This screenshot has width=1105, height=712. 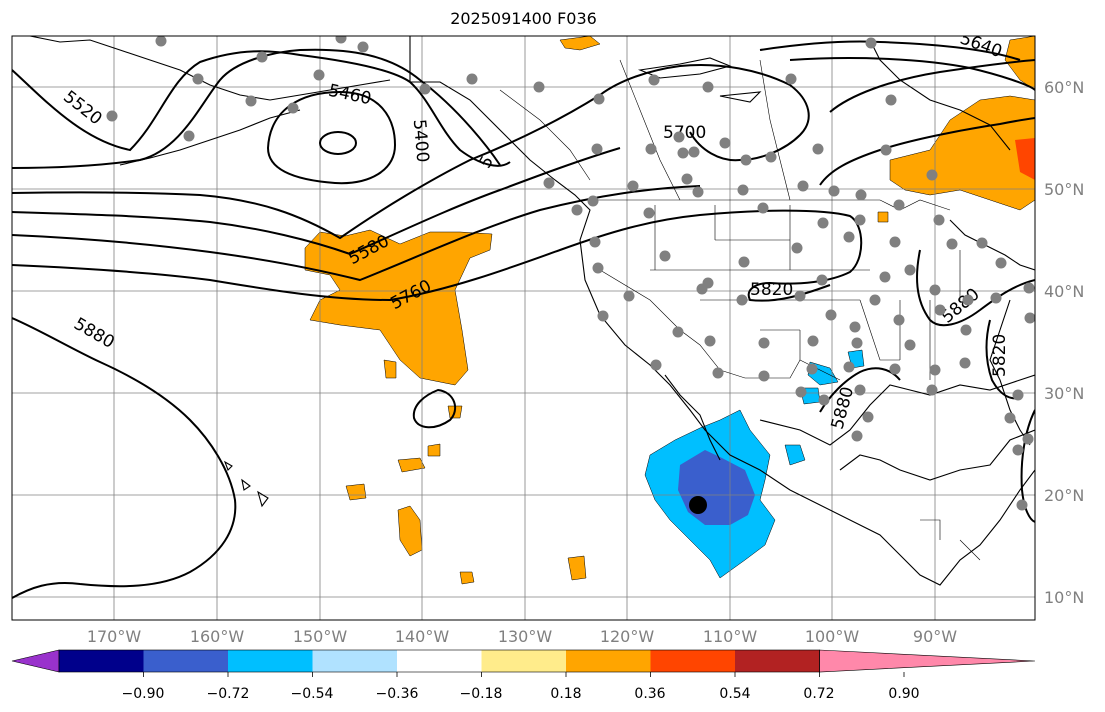 I want to click on lon-label: 110°W, so click(x=730, y=636).